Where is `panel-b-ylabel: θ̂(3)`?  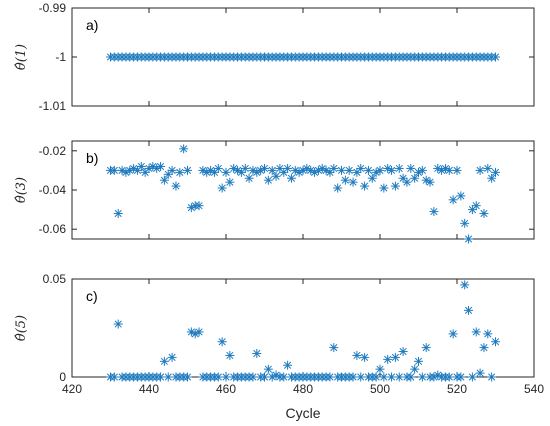 panel-b-ylabel: θ̂(3) is located at coordinates (21, 190).